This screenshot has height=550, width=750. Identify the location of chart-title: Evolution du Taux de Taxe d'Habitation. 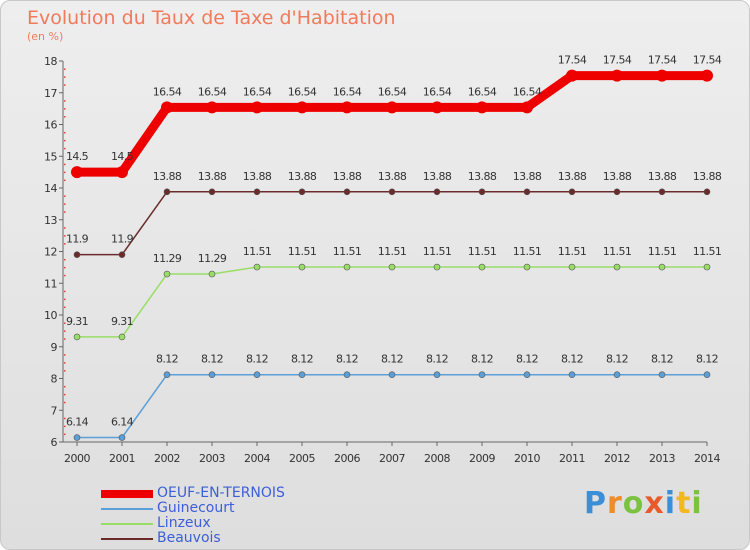
(211, 18).